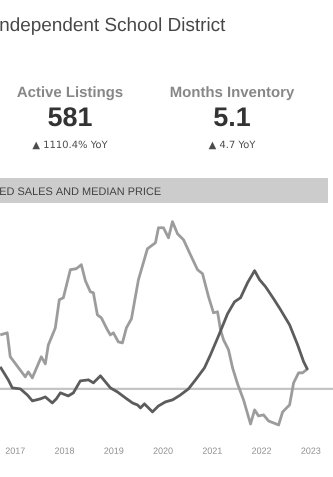  Describe the element at coordinates (310, 451) in the screenshot. I see `x-tick-label: 2023` at that location.